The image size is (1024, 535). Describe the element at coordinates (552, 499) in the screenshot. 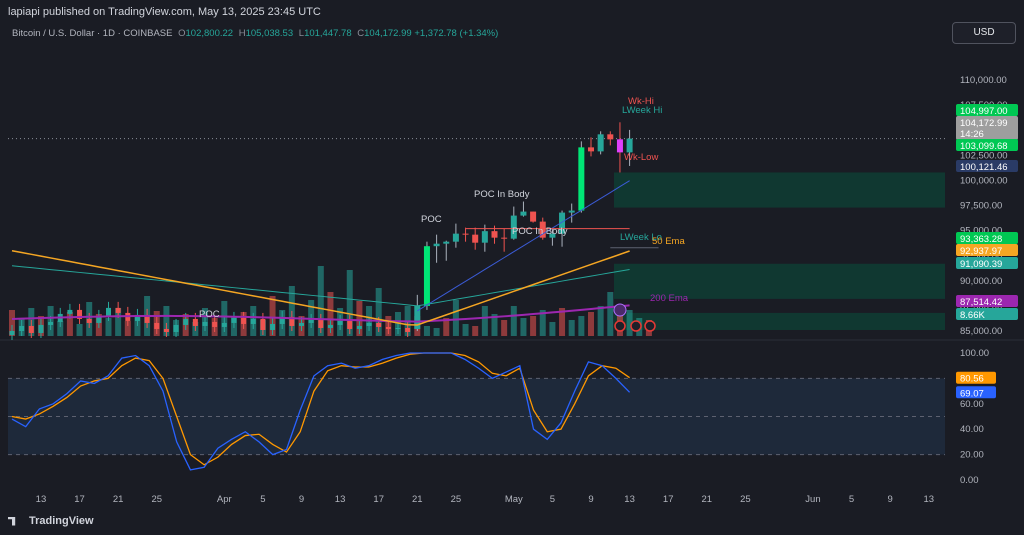

I see `x-tick-label: 5` at that location.